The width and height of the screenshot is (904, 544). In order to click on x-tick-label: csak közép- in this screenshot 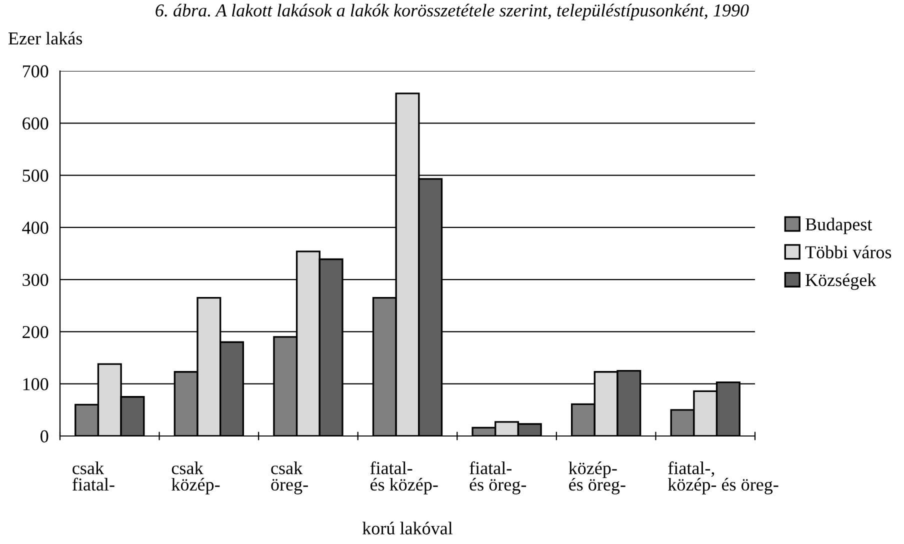, I will do `click(196, 478)`.